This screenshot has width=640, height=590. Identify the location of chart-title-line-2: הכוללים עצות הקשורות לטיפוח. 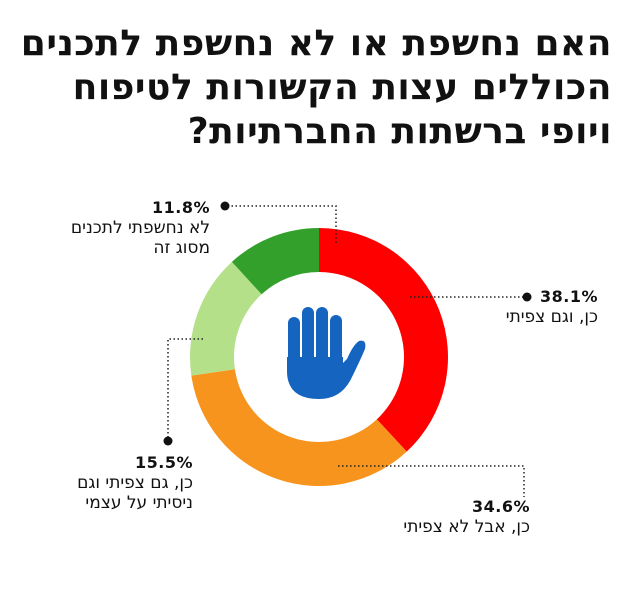
(342, 87).